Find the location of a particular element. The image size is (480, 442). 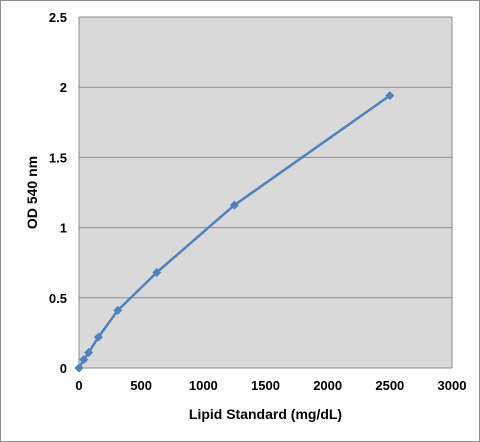

x-tick-labels: 0 500 1000 1500 2000 2500 3000 is located at coordinates (270, 385).